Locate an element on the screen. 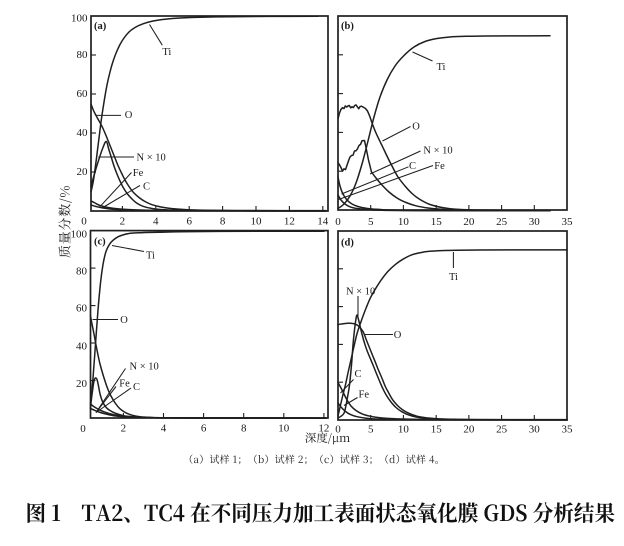 This screenshot has width=624, height=546. svg-text: (c) is located at coordinates (100, 242).